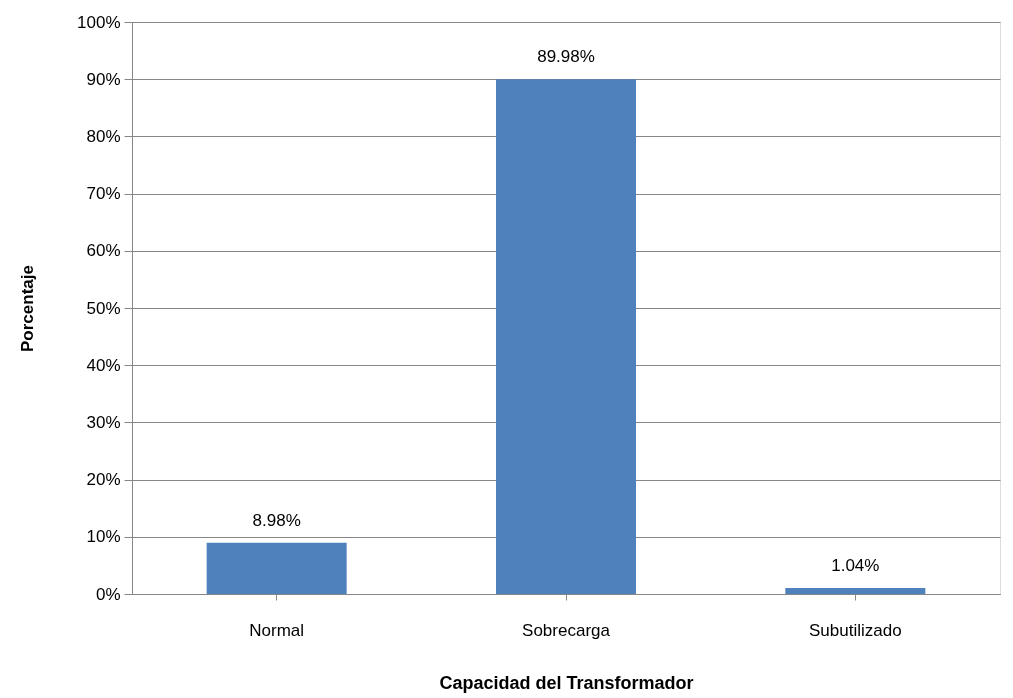 This screenshot has height=698, width=1013. Describe the element at coordinates (103, 251) in the screenshot. I see `y-tick-label: 60%` at that location.